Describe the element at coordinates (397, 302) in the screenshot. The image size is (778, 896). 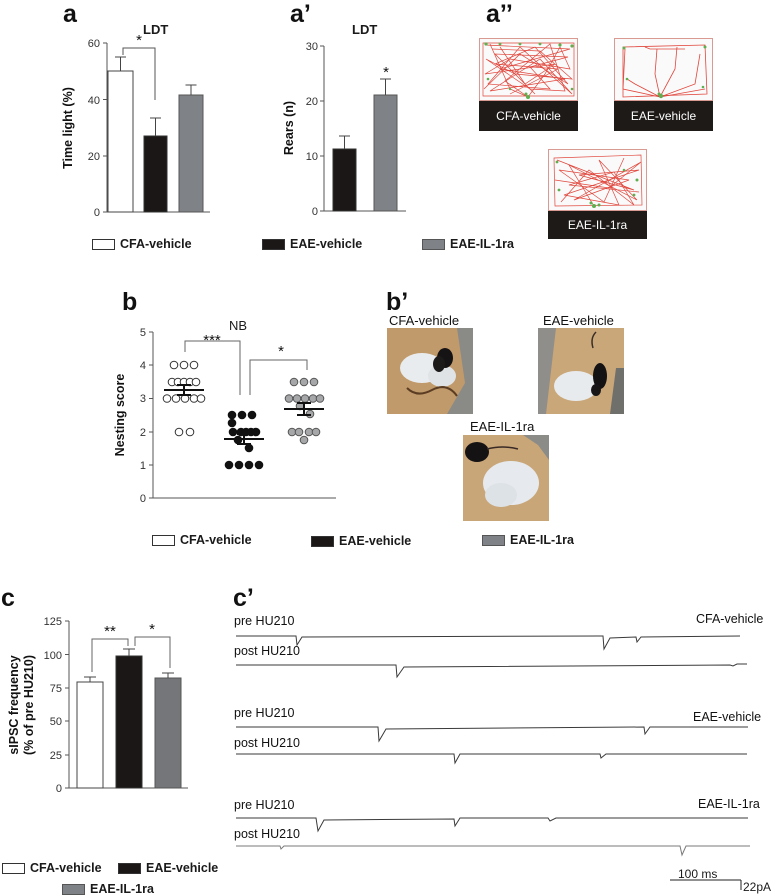
I see `panel-label-b-prime: b’` at that location.